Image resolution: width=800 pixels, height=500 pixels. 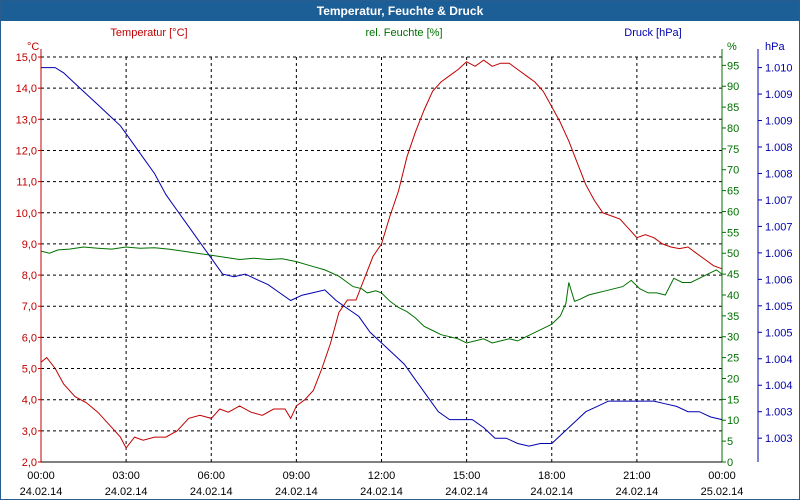 What do you see at coordinates (733, 87) in the screenshot?
I see `humidity-tick-label: 90` at bounding box center [733, 87].